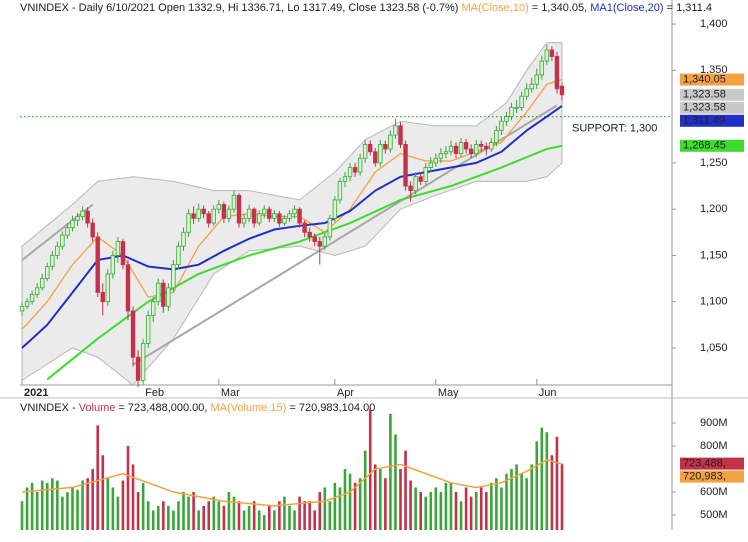 This screenshot has width=748, height=542. I want to click on header-text: MA(Volume,15), so click(249, 408).